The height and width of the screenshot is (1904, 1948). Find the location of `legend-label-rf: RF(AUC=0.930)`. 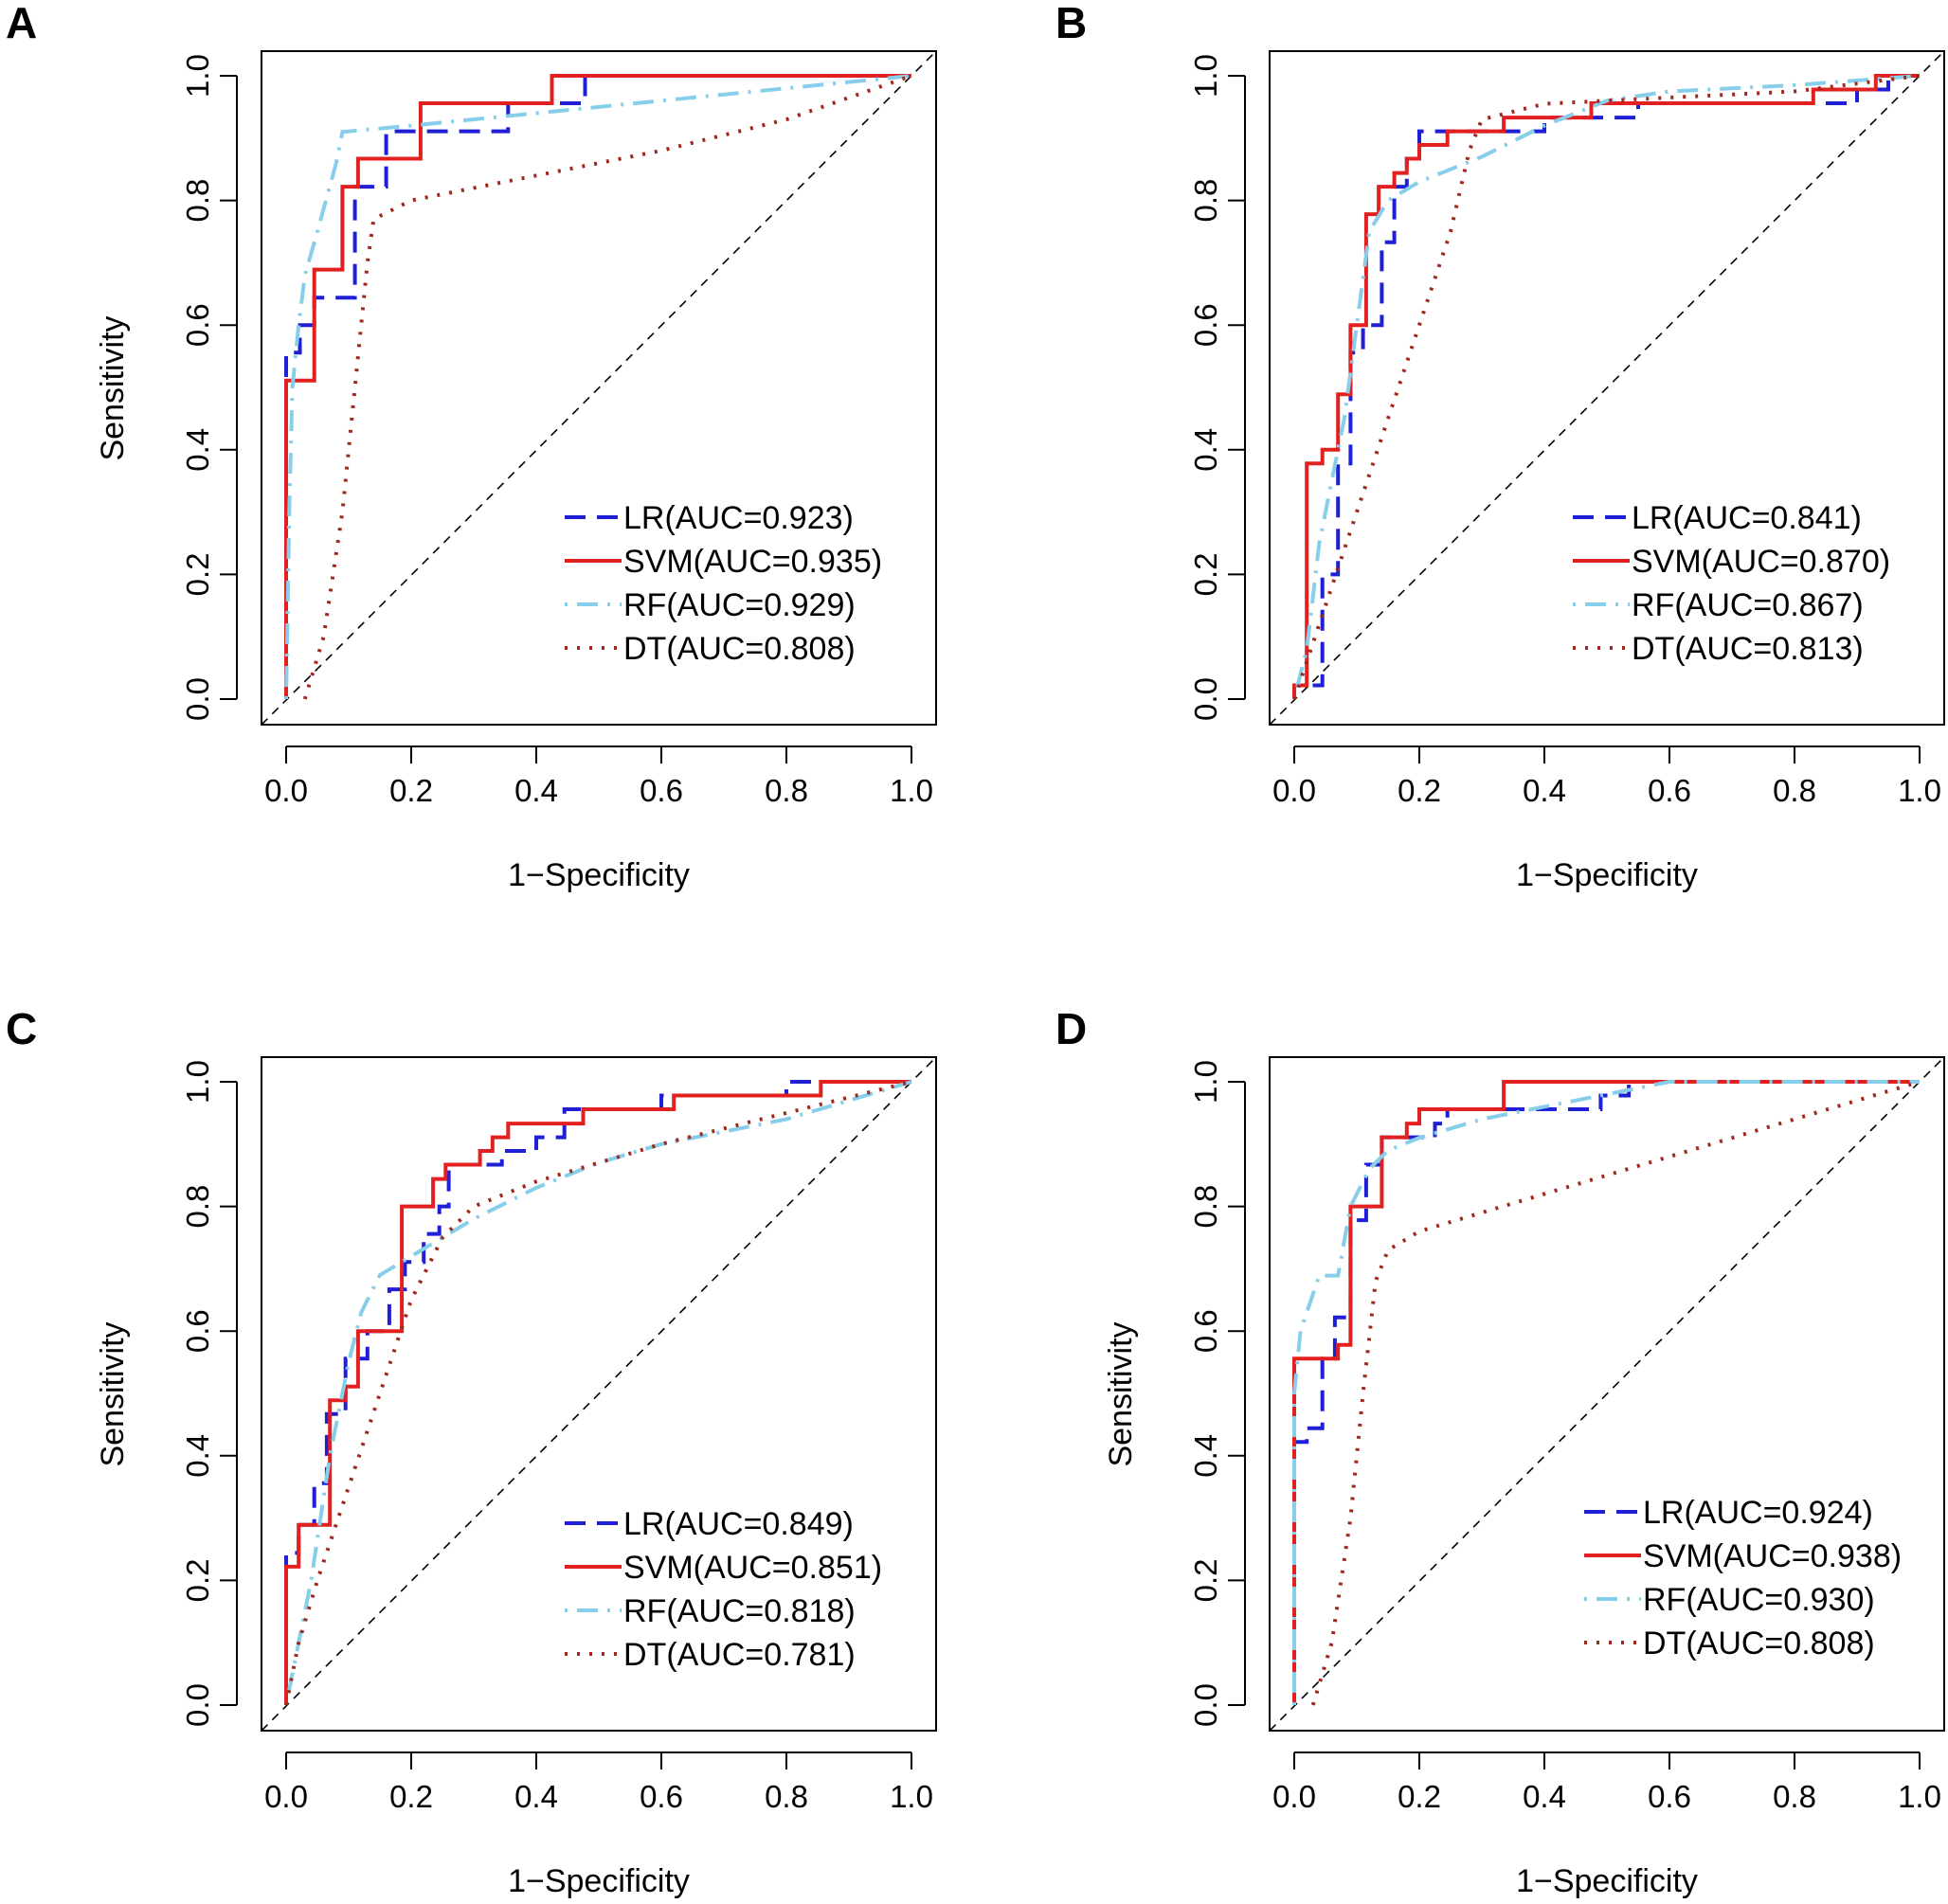

legend-label-rf: RF(AUC=0.930) is located at coordinates (1759, 1600).